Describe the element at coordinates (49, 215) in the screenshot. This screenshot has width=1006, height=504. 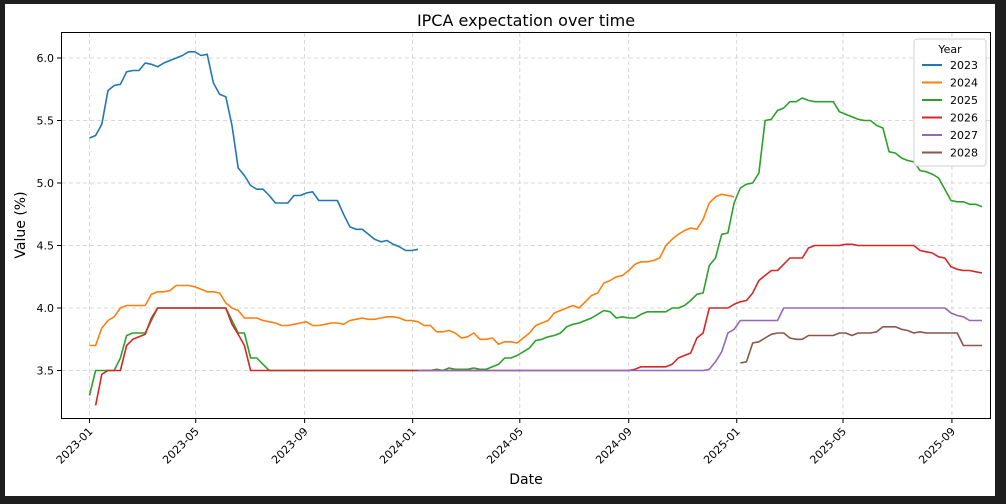
I see `y-axis: 3.5 4.0 4.5 5.0 5.5 6.0` at that location.